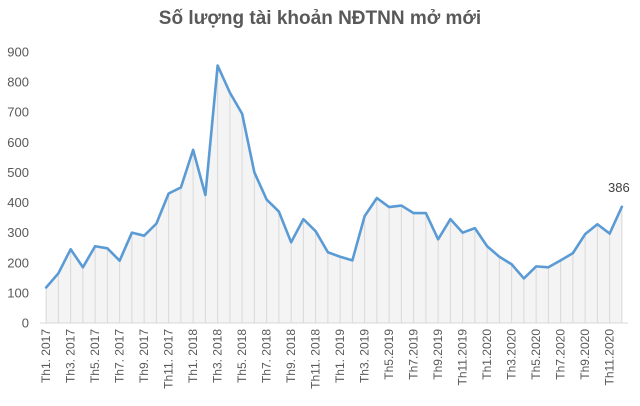 The width and height of the screenshot is (640, 406). Describe the element at coordinates (144, 356) in the screenshot. I see `x-tick-label: Th9. 2017` at that location.